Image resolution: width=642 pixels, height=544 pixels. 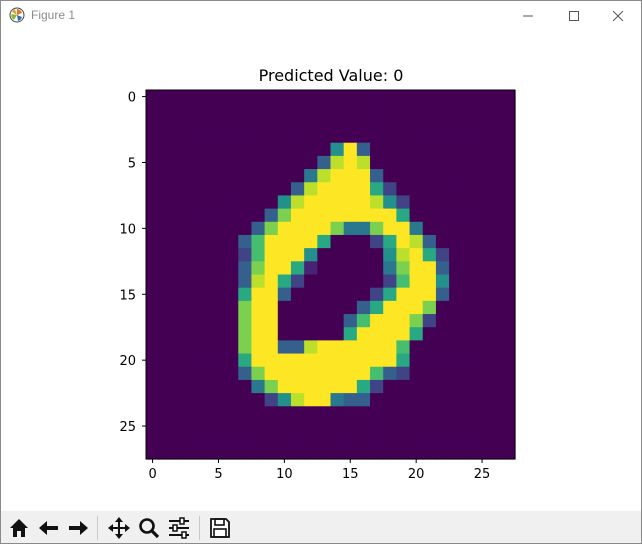 What do you see at coordinates (528, 16) in the screenshot?
I see `minimize-button` at bounding box center [528, 16].